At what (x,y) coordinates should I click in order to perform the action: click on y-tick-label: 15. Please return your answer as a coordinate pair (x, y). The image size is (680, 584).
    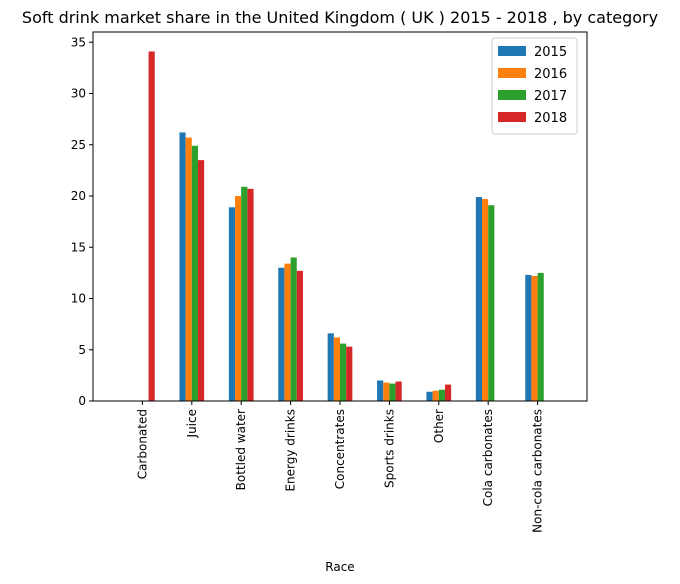
    Looking at the image, I should click on (78, 247).